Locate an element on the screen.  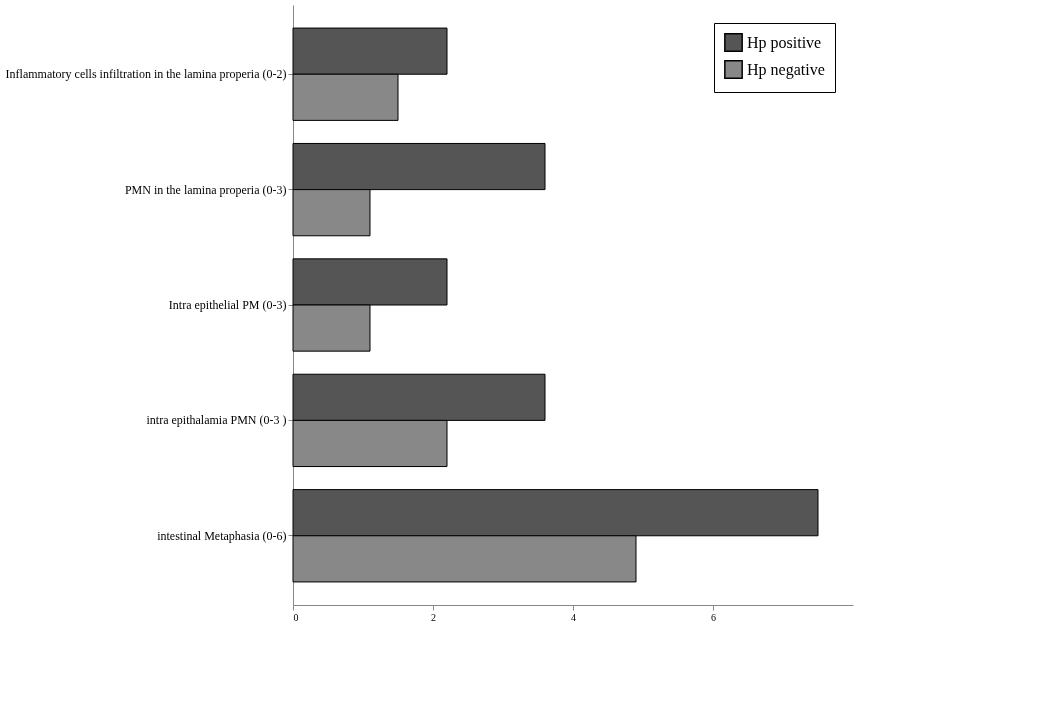
legend-label: Hp positive is located at coordinates (784, 42).